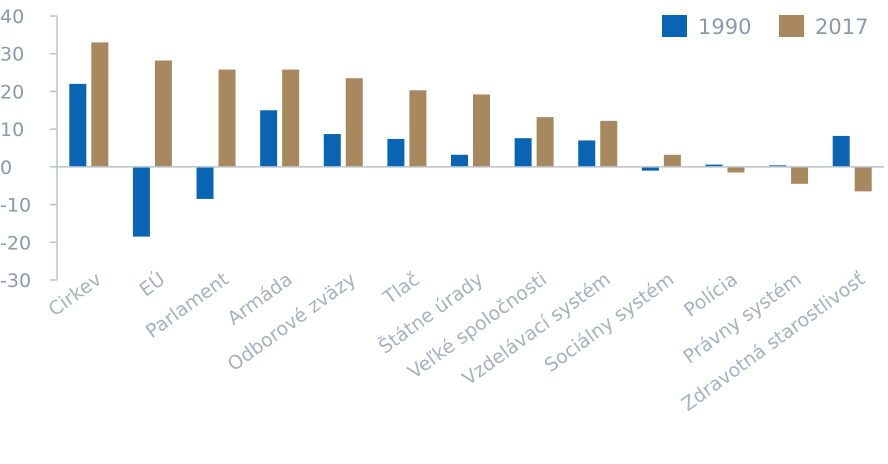 Image resolution: width=888 pixels, height=464 pixels. What do you see at coordinates (15, 281) in the screenshot?
I see `y-tick-label: -30` at bounding box center [15, 281].